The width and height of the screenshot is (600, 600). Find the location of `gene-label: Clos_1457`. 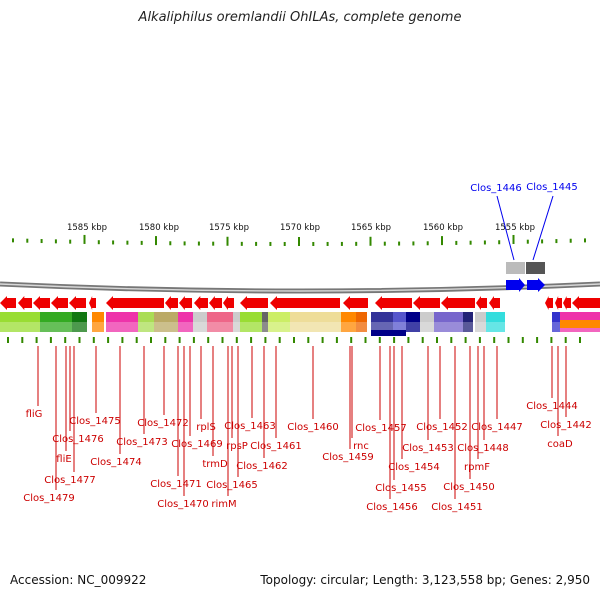

gene-label: Clos_1457 is located at coordinates (381, 428).